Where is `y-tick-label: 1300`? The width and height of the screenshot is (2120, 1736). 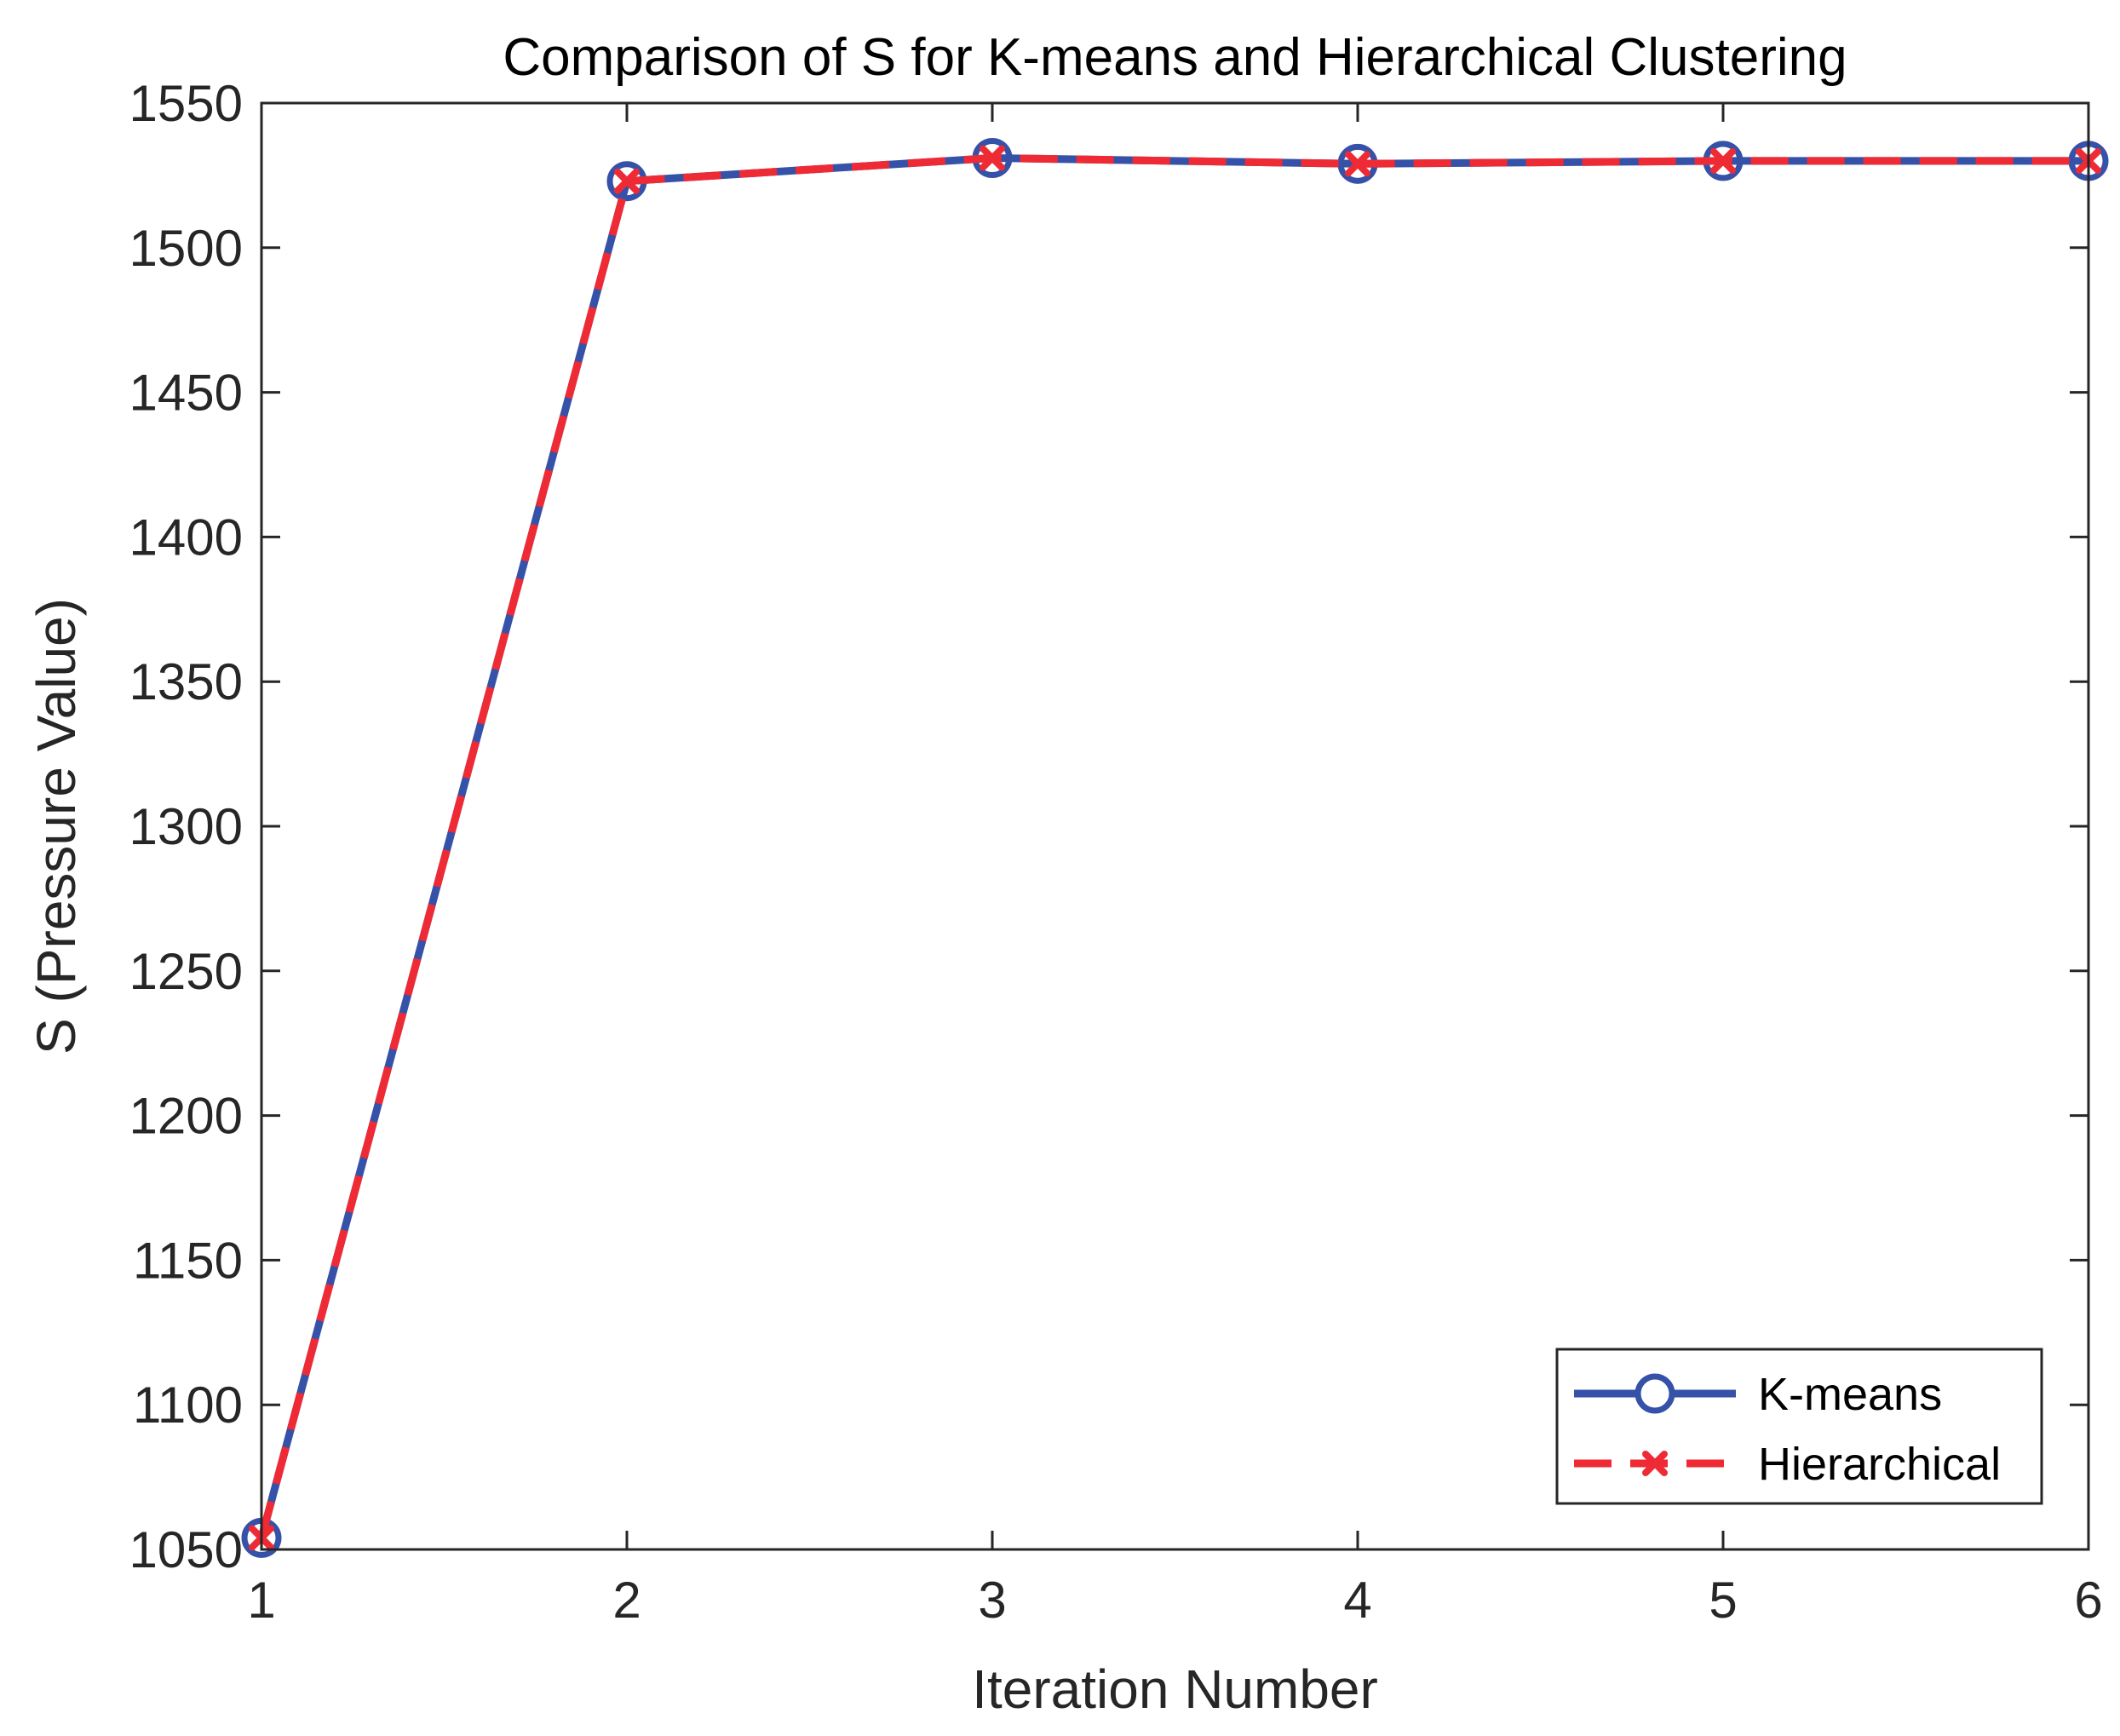 y-tick-label: 1300 is located at coordinates (186, 826).